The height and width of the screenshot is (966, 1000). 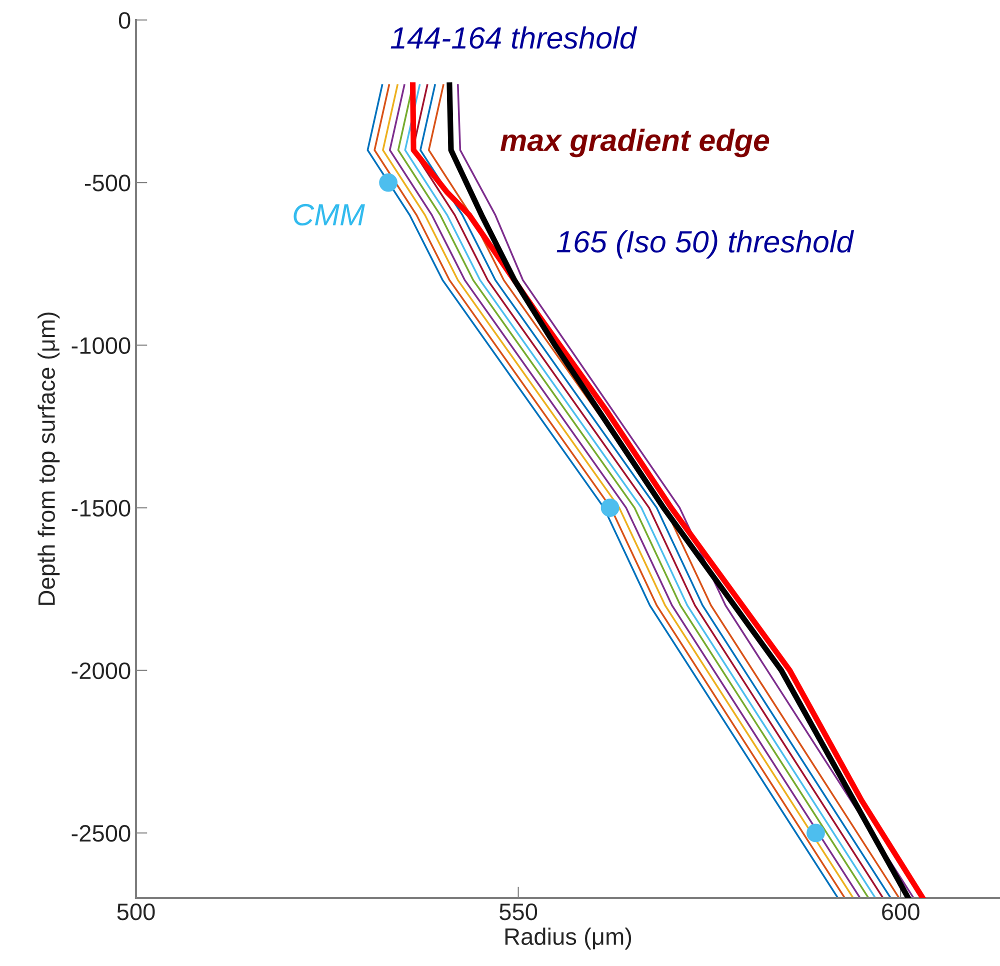 What do you see at coordinates (514, 37) in the screenshot?
I see `annotation: 144-164 threshold` at bounding box center [514, 37].